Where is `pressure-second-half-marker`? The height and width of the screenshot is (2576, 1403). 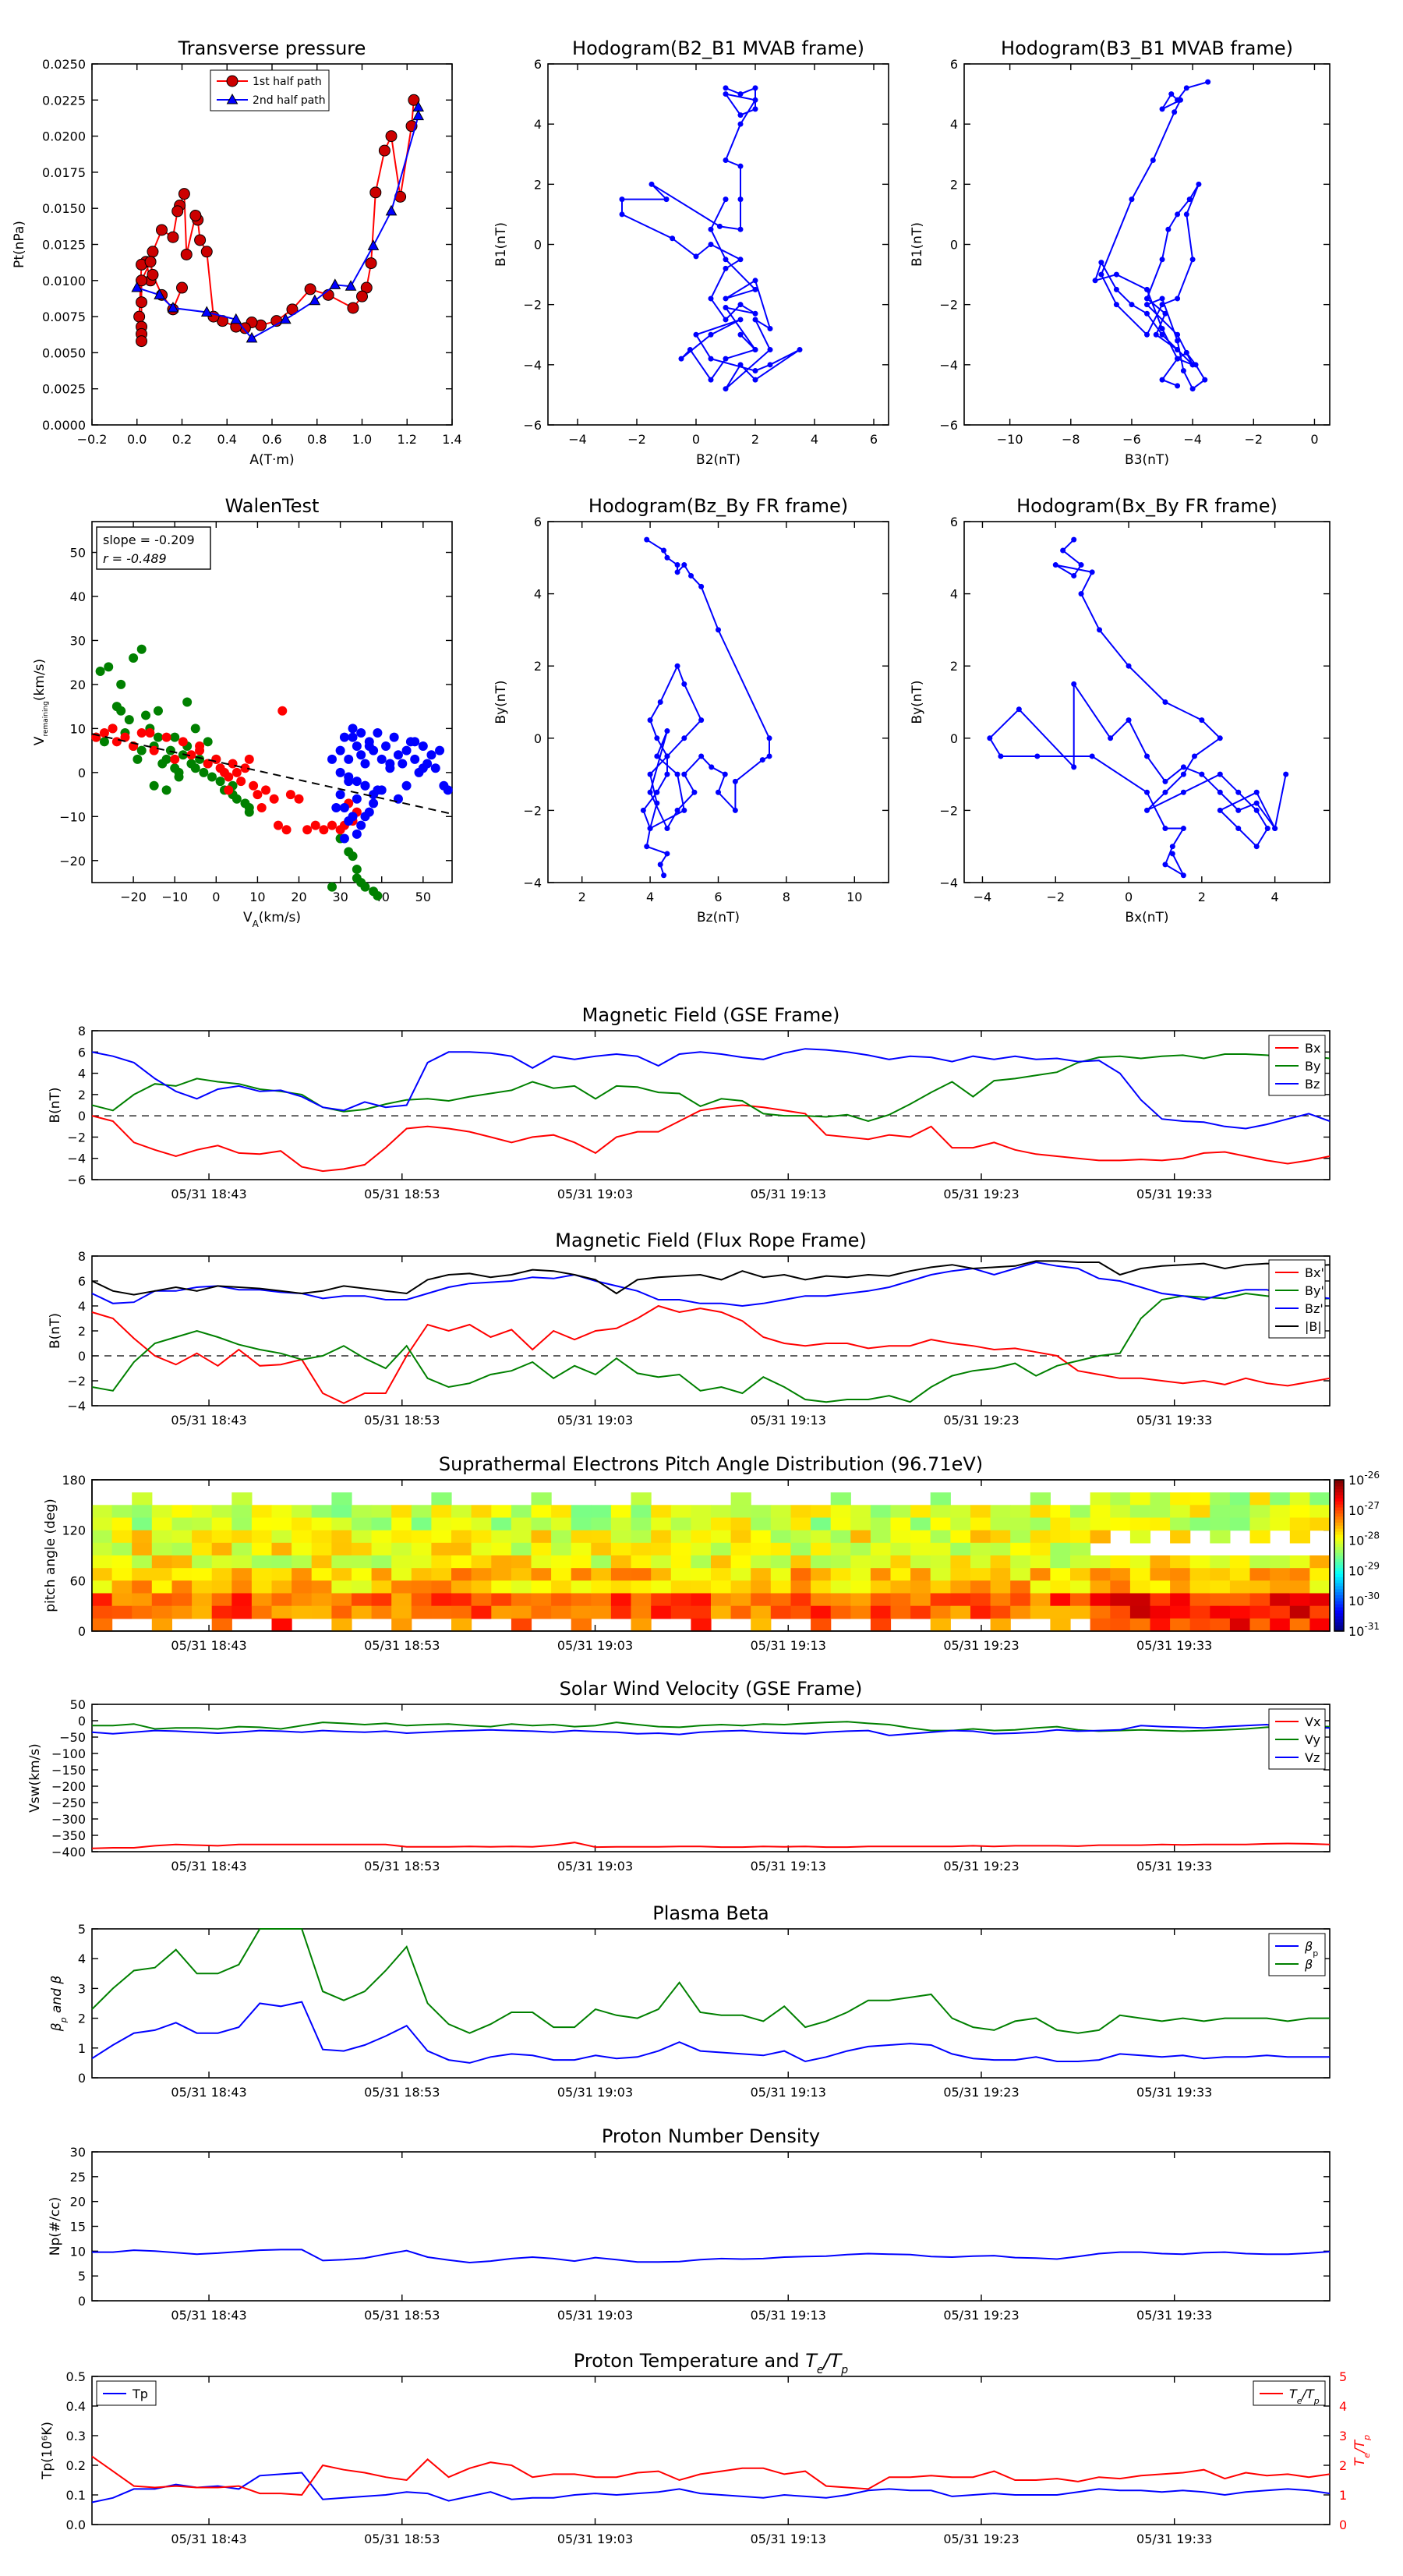 pressure-second-half-marker is located at coordinates (335, 283).